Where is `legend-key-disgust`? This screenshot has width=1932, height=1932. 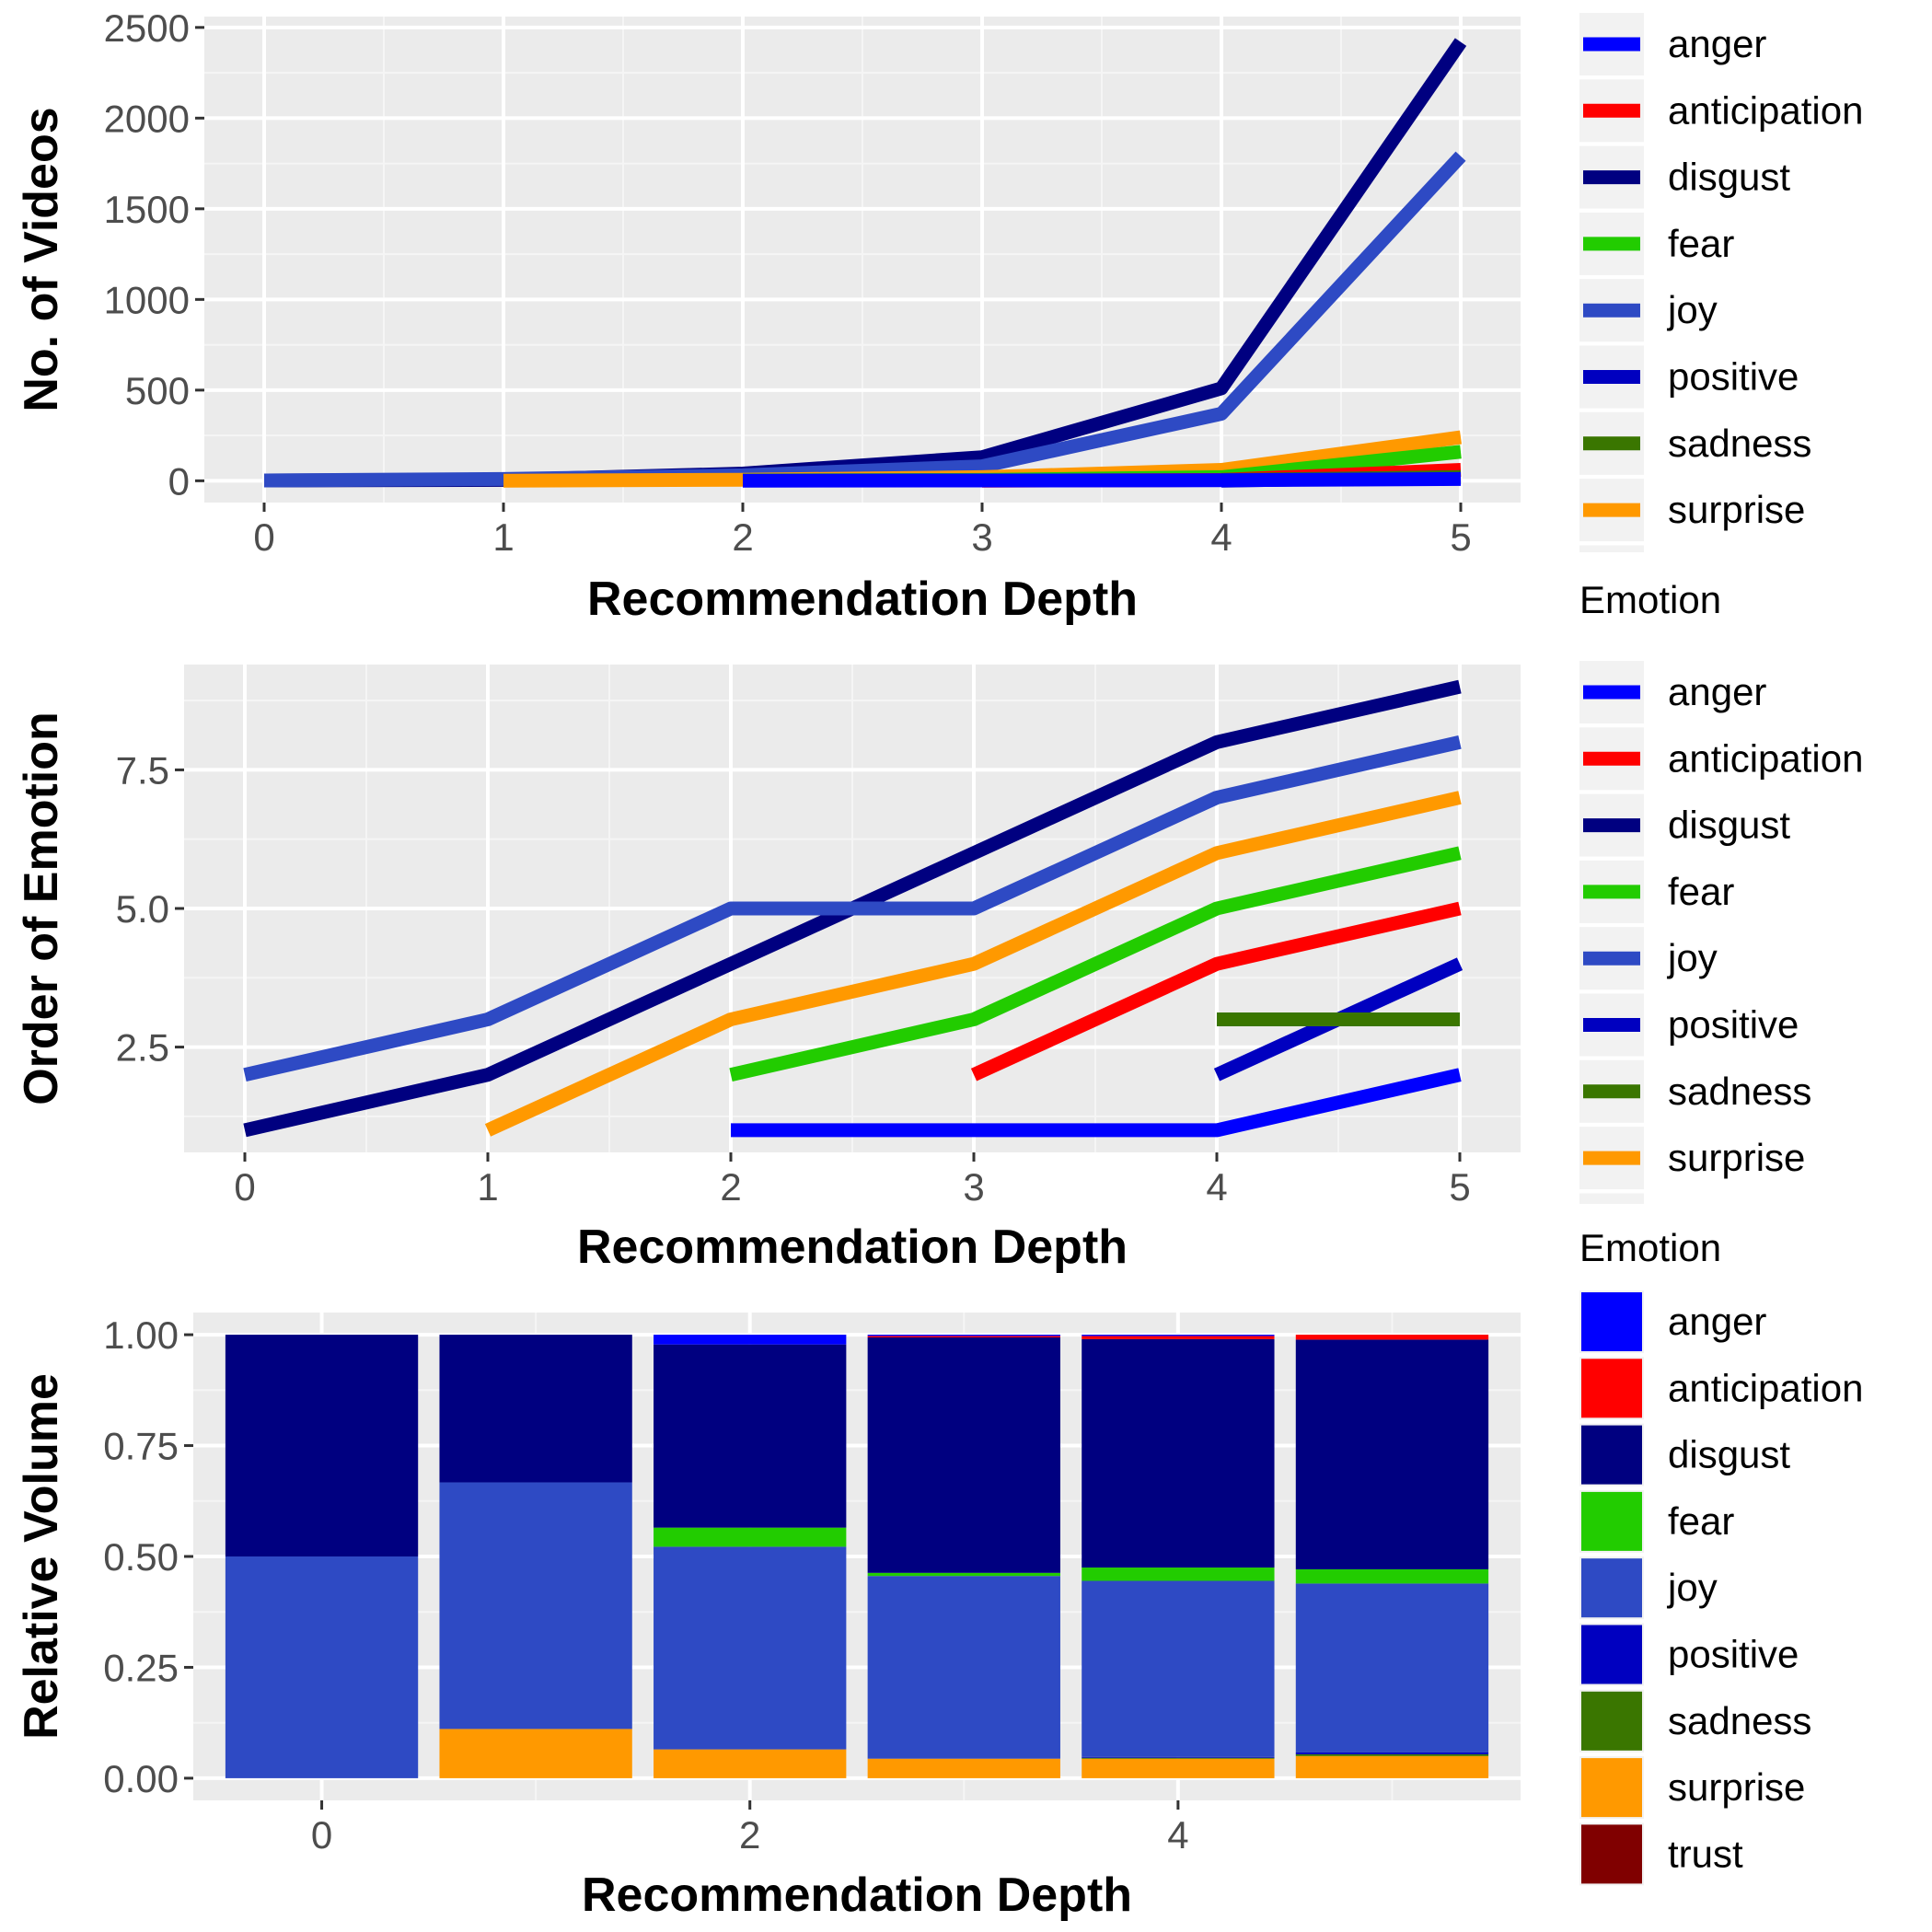
legend-key-disgust is located at coordinates (1612, 1455).